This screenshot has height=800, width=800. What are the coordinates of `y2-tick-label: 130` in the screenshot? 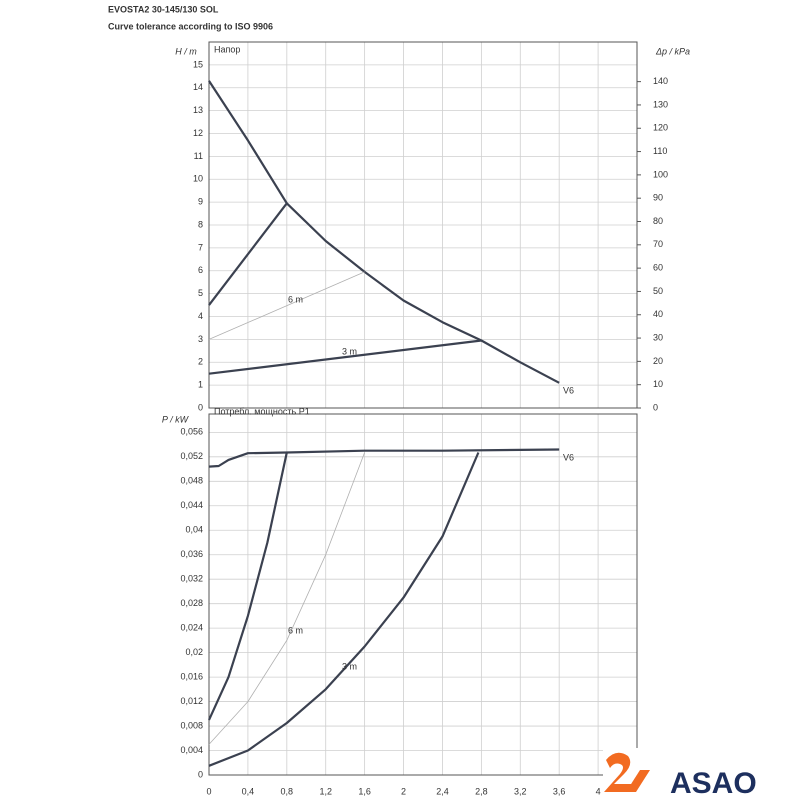 It's located at (660, 104).